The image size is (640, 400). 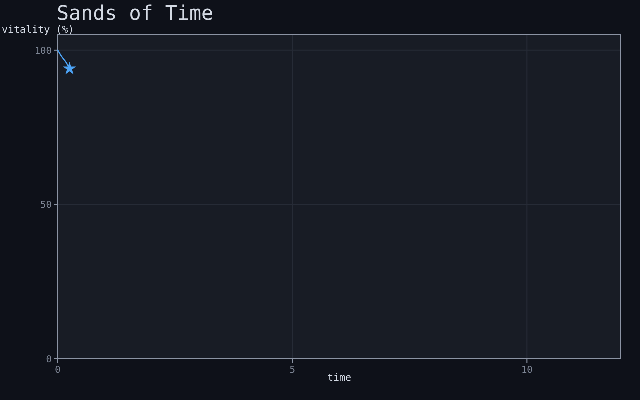 I want to click on y-tick-label: 0, so click(x=49, y=360).